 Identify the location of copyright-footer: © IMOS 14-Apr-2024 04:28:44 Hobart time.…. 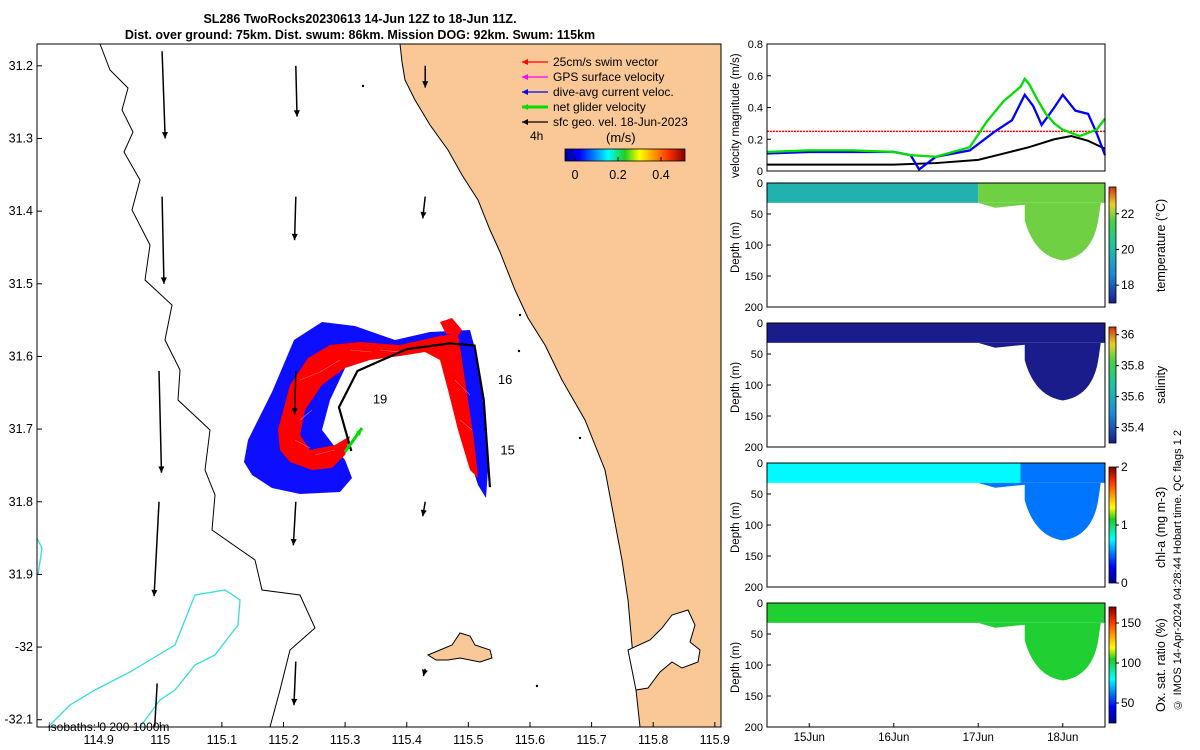
(1178, 570).